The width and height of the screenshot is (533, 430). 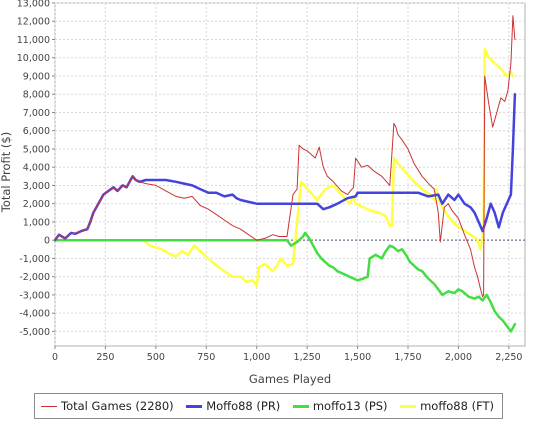 I want to click on y-tick-label: -2,000, so click(x=34, y=277).